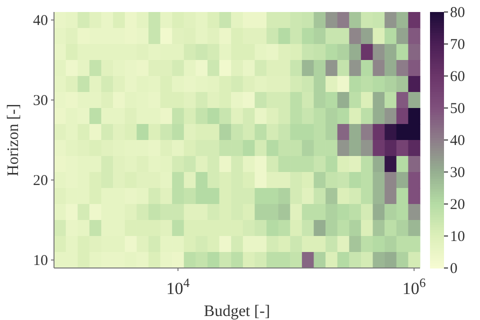  I want to click on color-bar-label: 80, so click(457, 13).